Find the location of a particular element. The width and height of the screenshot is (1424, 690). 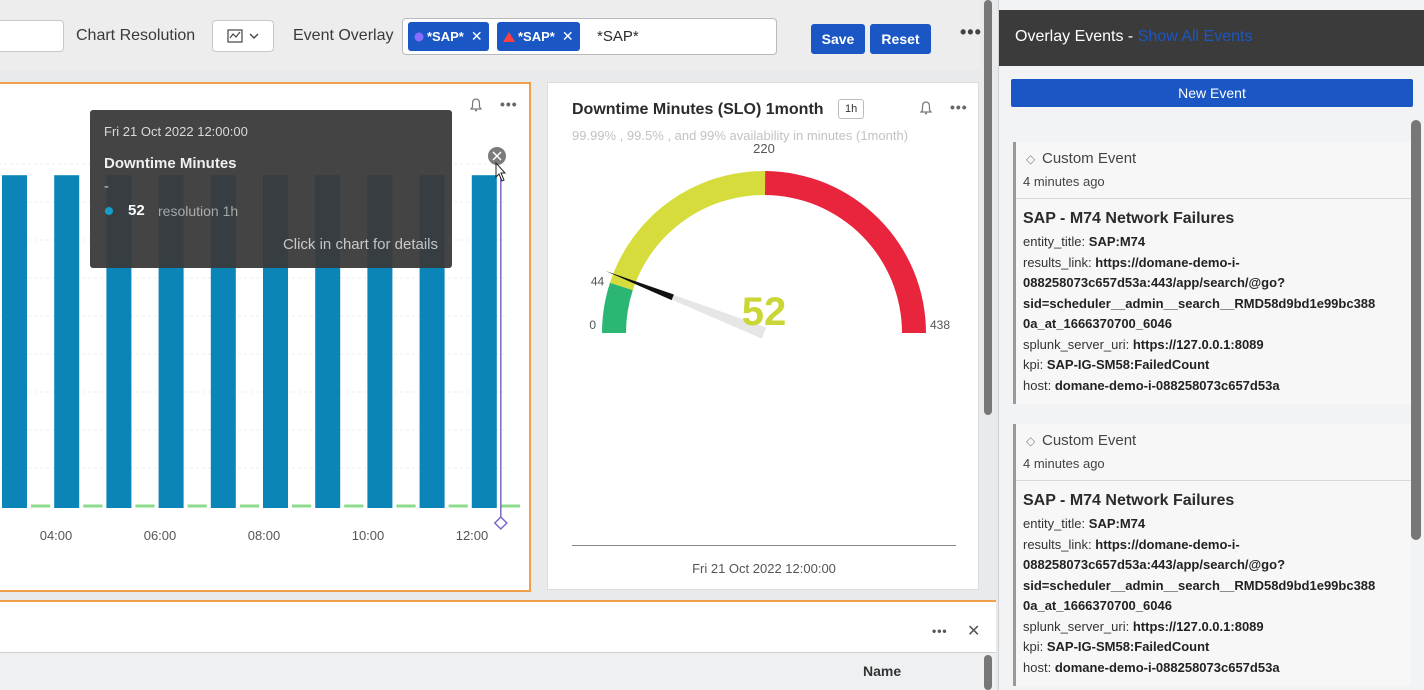

hand-cursor-icon is located at coordinates (501, 171).